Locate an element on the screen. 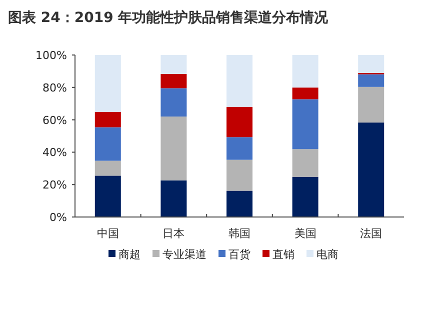  x-tick-label: 日本 is located at coordinates (173, 233).